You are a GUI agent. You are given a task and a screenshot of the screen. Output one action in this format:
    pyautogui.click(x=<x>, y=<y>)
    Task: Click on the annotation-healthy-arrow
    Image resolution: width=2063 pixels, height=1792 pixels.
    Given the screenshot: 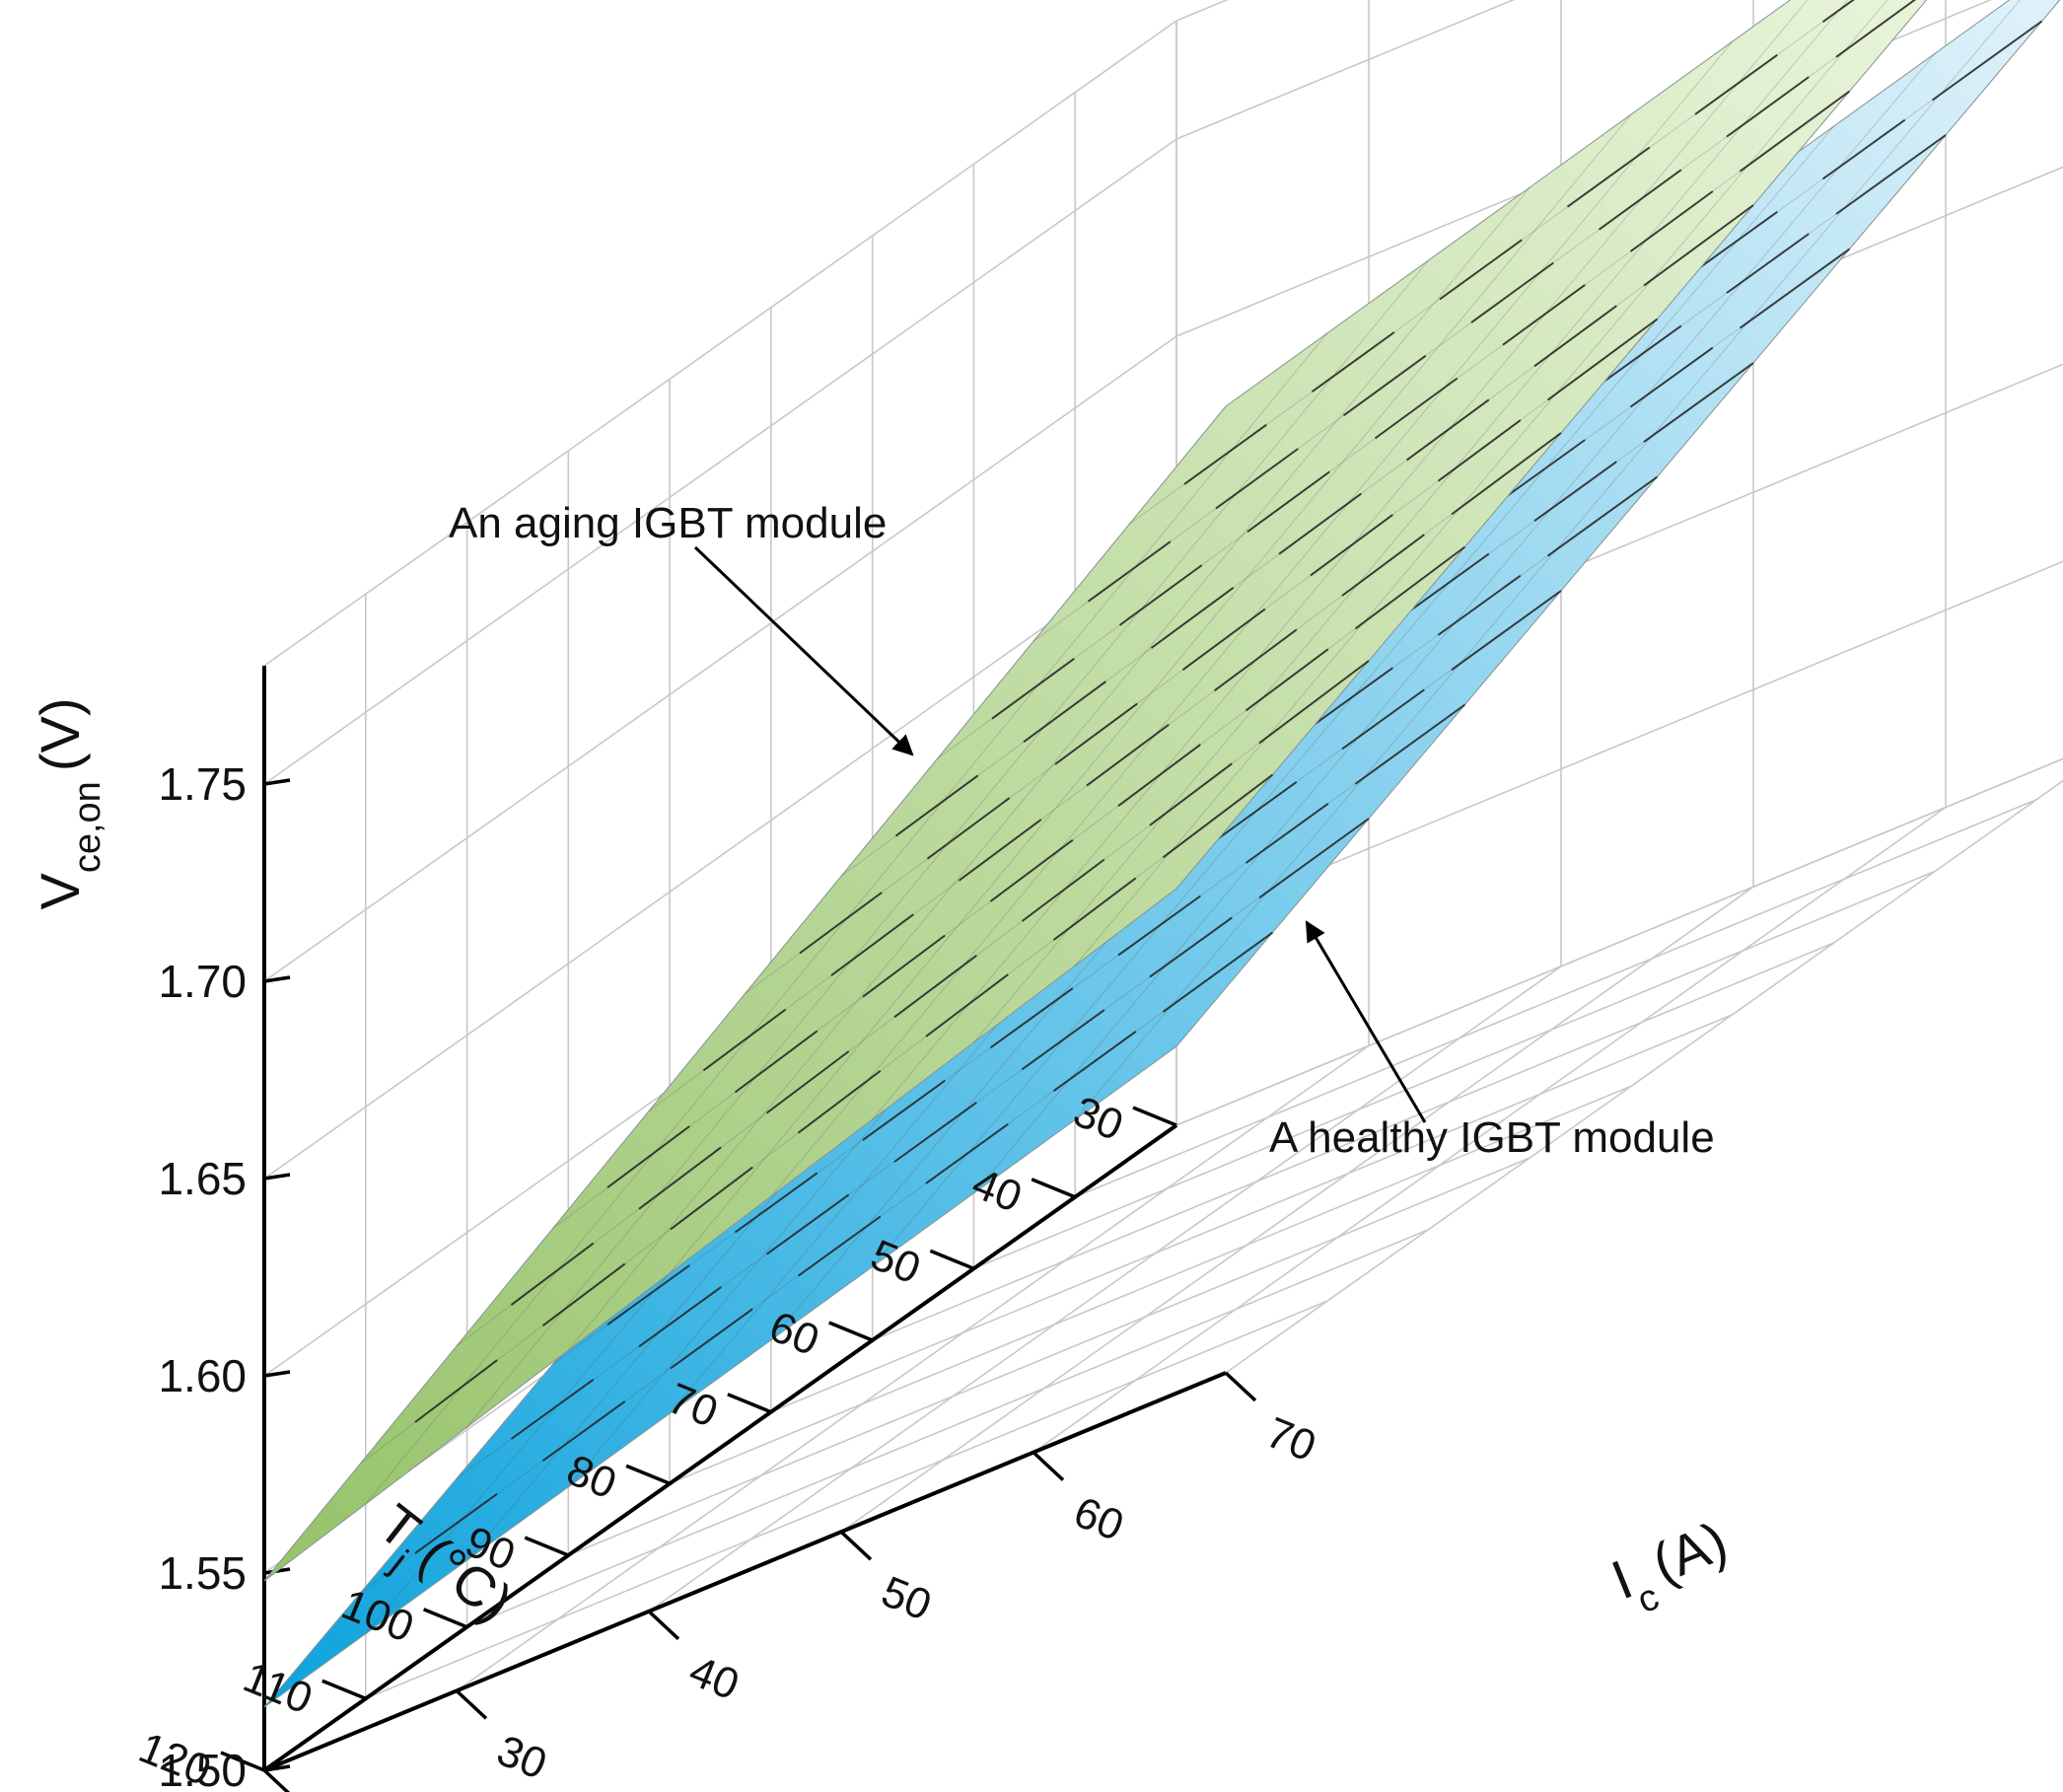 What is the action you would take?
    pyautogui.click(x=1366, y=1021)
    